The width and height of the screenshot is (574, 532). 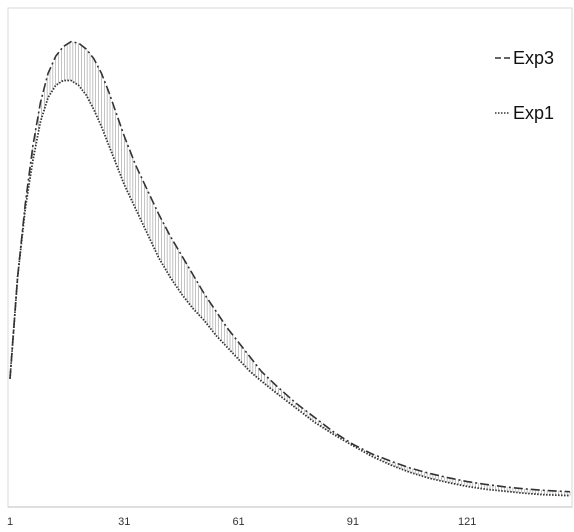 What do you see at coordinates (124, 522) in the screenshot?
I see `x-tick-label: 31` at bounding box center [124, 522].